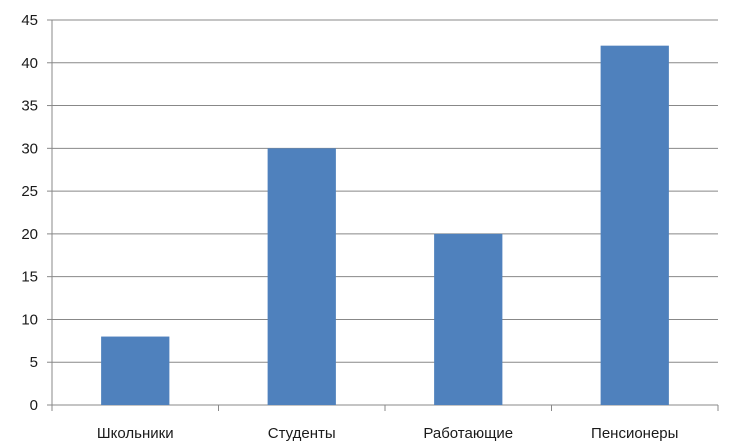 The width and height of the screenshot is (733, 446). I want to click on y-tick-labels: 0 5 10 15 20 25 30 35 40 45, so click(29, 213).